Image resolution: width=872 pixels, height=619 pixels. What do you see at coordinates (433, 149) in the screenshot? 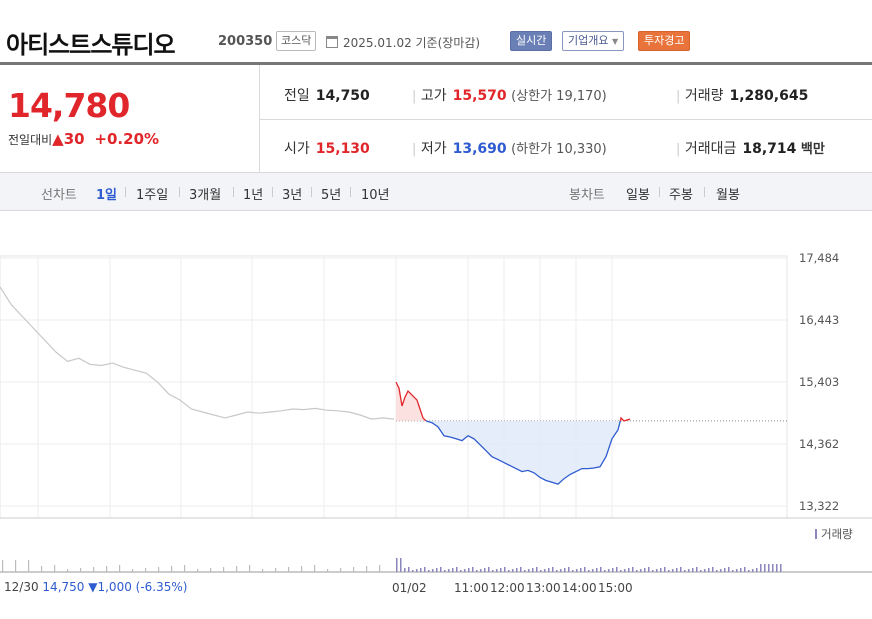
I see `low-label: 저가` at bounding box center [433, 149].